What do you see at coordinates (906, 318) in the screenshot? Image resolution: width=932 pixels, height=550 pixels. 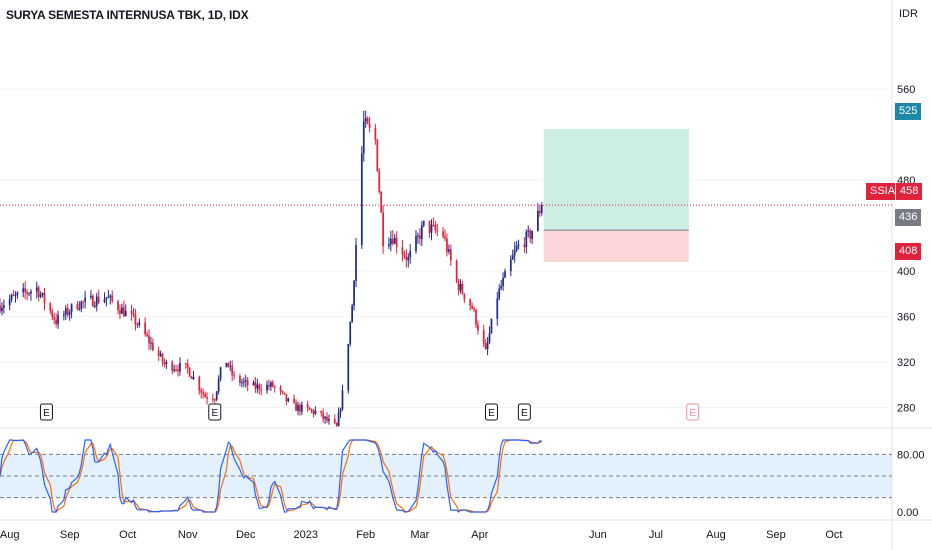 I see `price-tick-label: 360` at bounding box center [906, 318].